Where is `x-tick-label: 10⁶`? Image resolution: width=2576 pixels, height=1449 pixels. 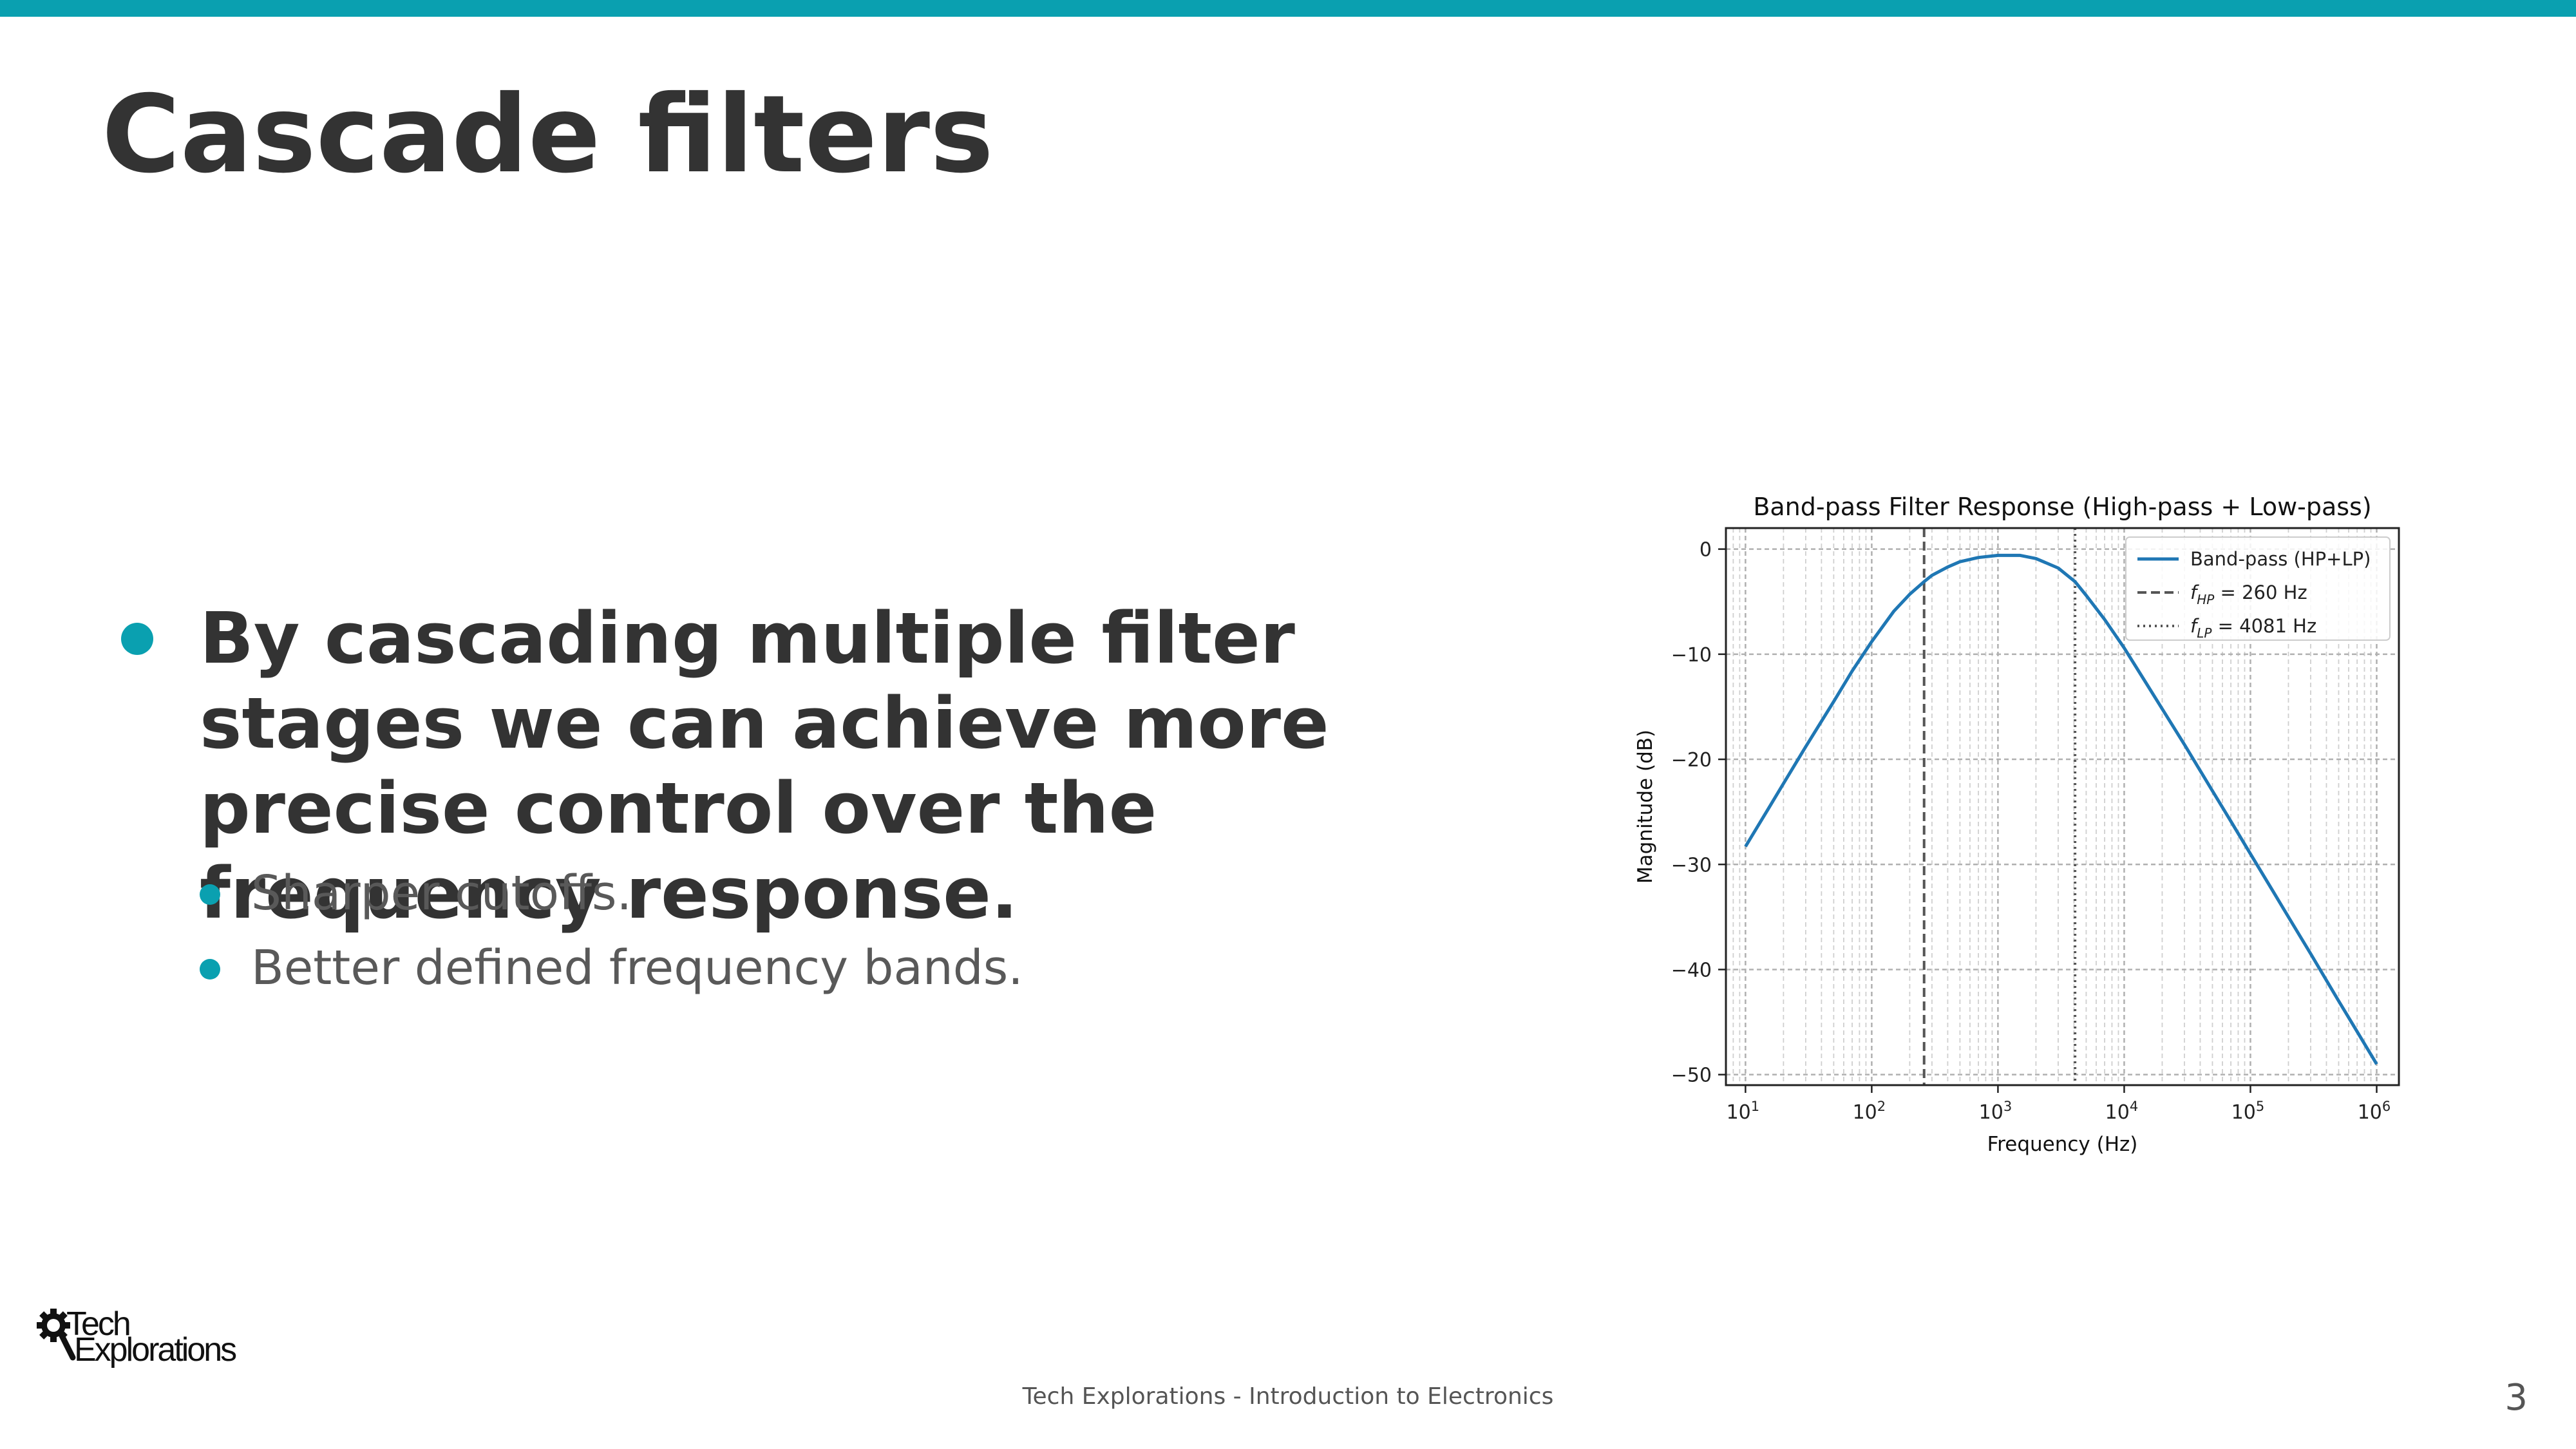 x-tick-label: 10⁶ is located at coordinates (2374, 1111).